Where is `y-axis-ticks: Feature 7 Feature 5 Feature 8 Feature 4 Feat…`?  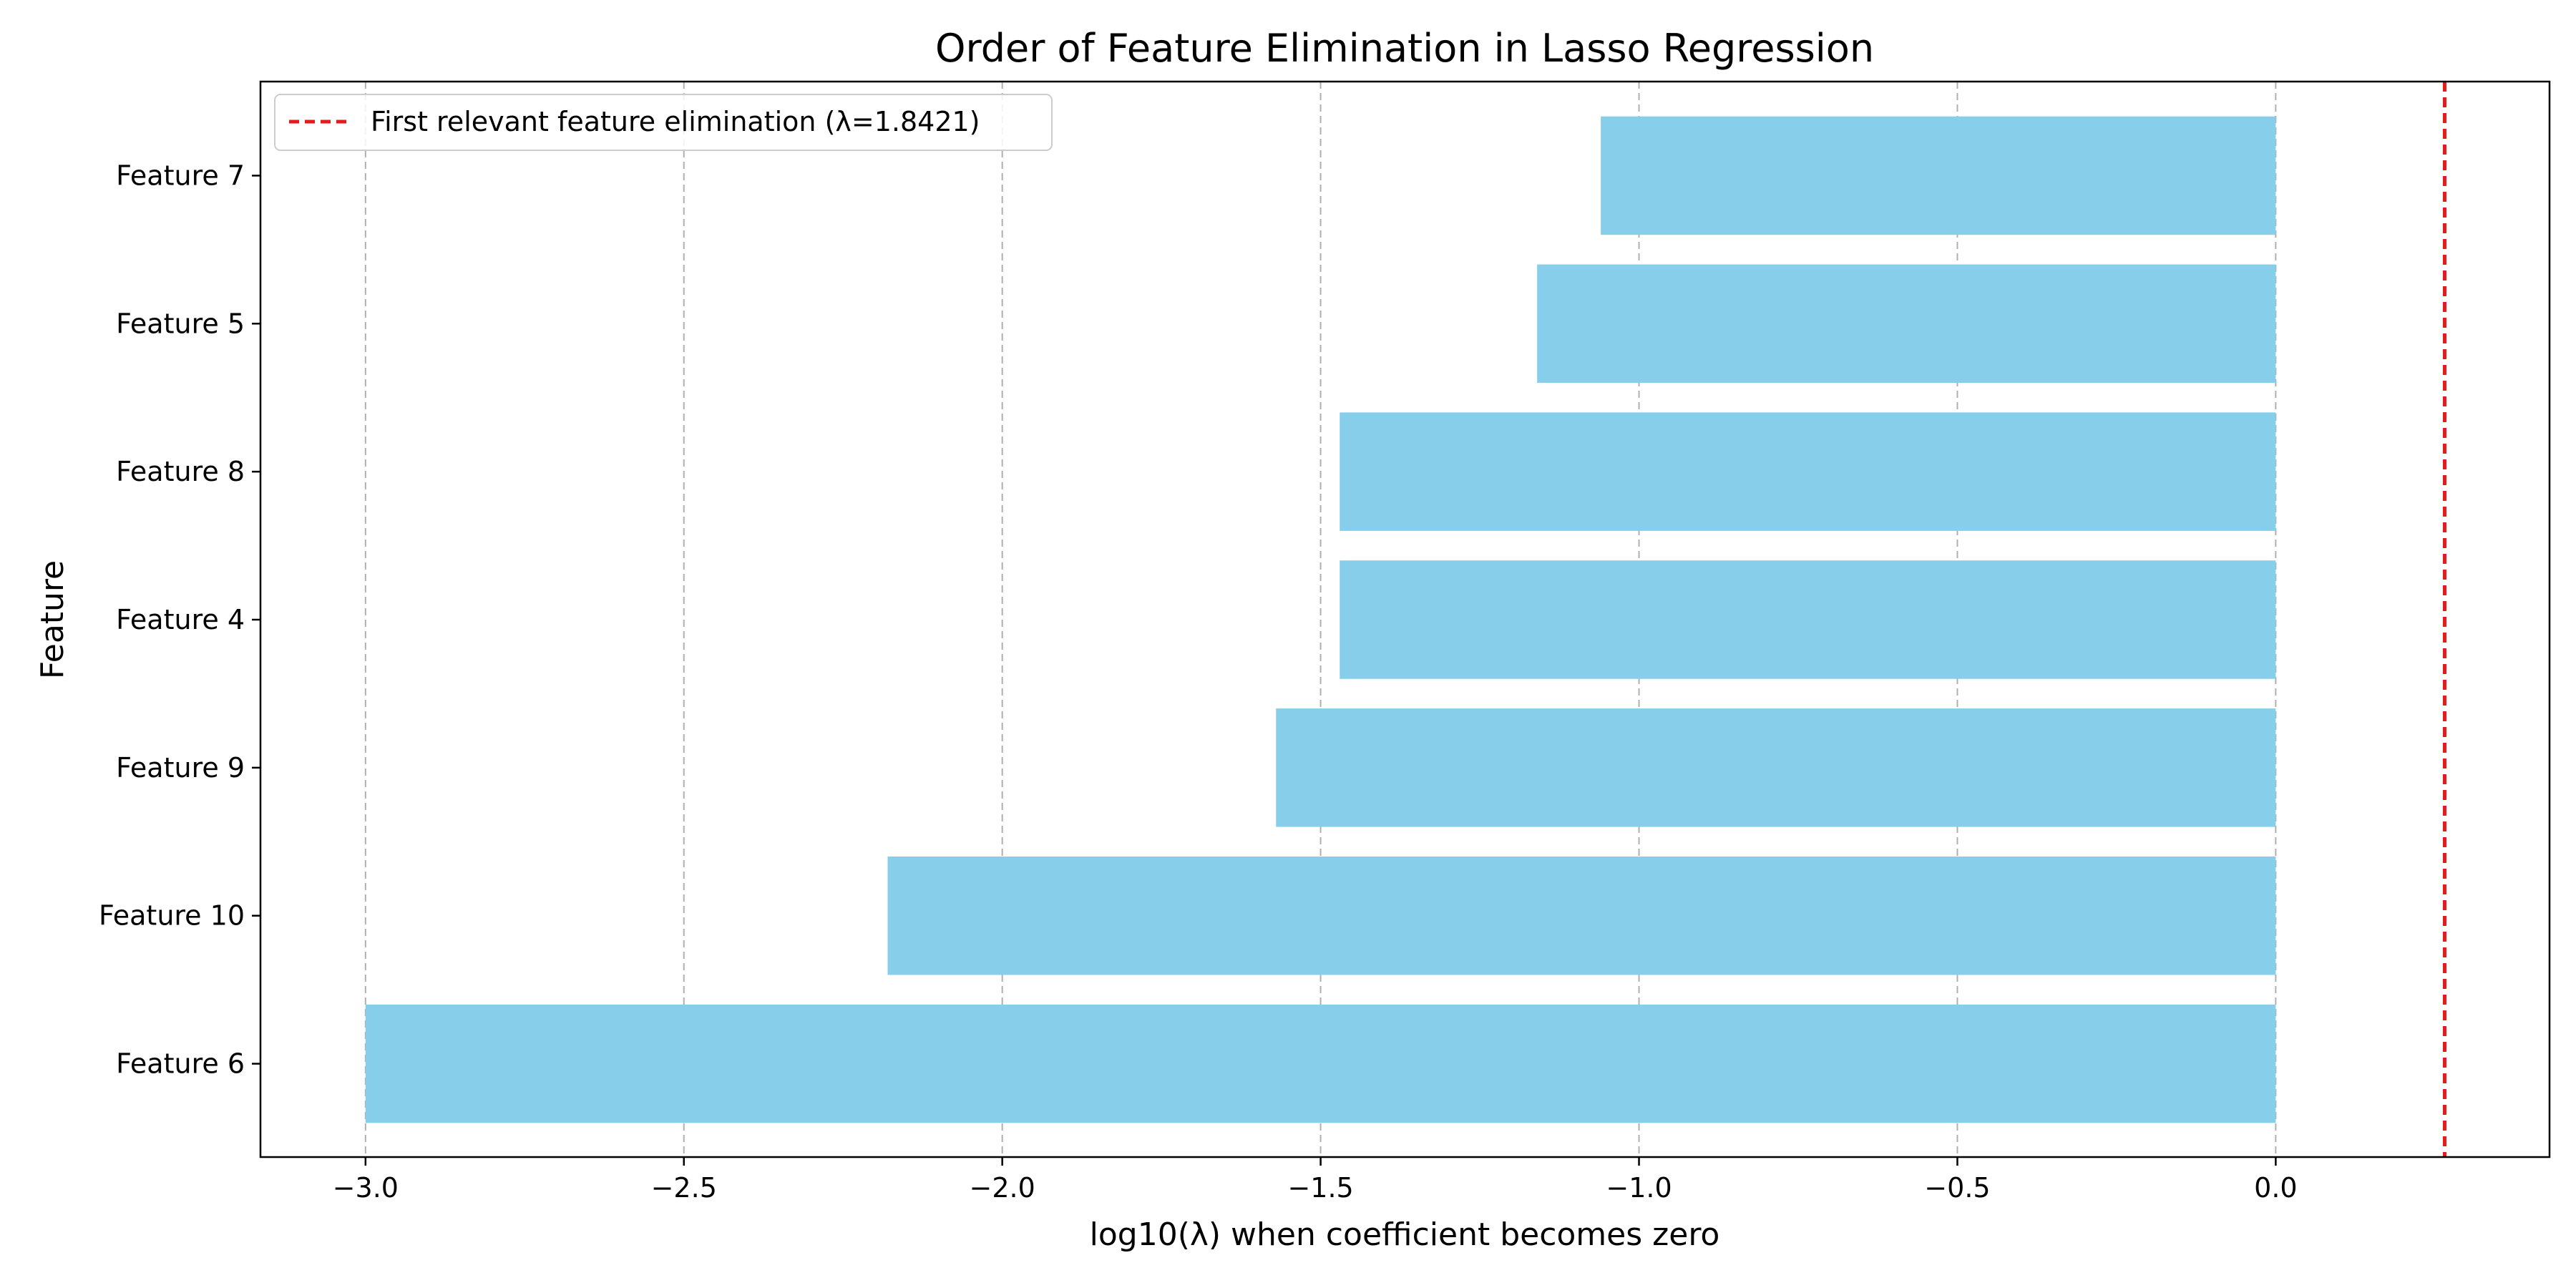
y-axis-ticks: Feature 7 Feature 5 Feature 8 Feature 4 Feat… is located at coordinates (179, 620).